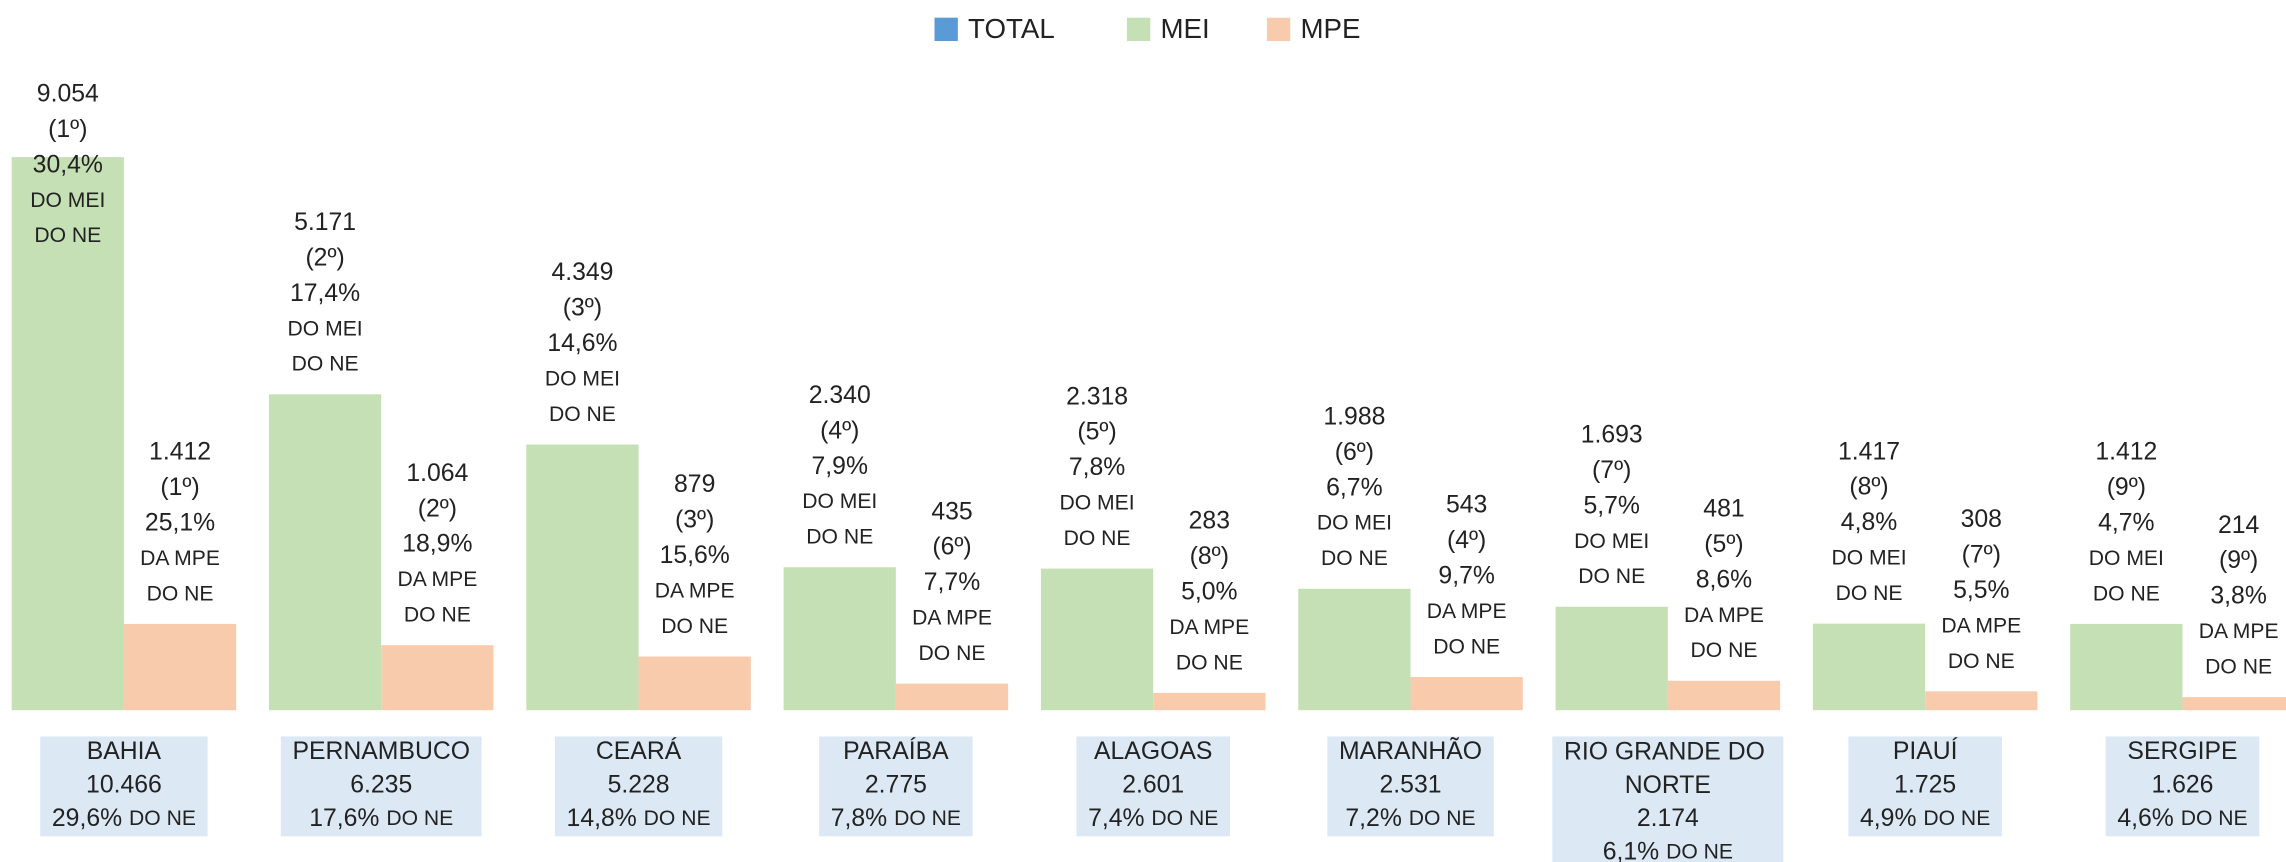 This screenshot has width=2286, height=862. I want to click on legend-swatch, so click(1138, 29).